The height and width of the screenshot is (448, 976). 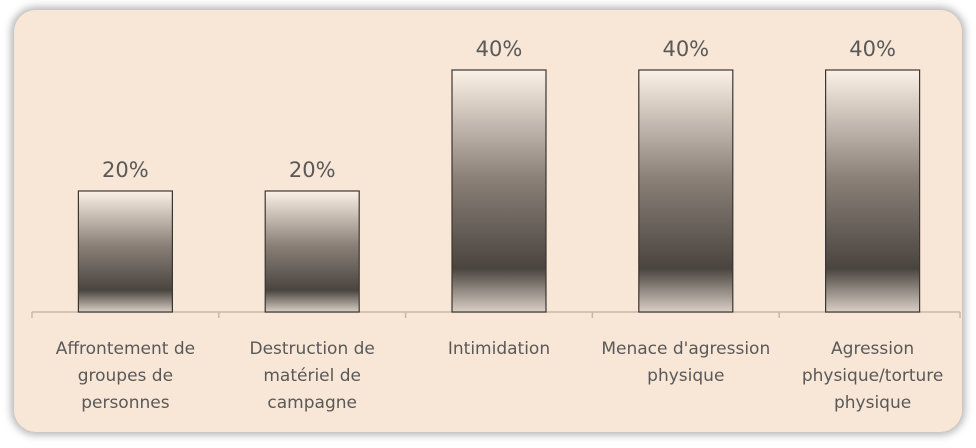 I want to click on x-tick-label: Destruction de matériel de campagne, so click(x=312, y=376).